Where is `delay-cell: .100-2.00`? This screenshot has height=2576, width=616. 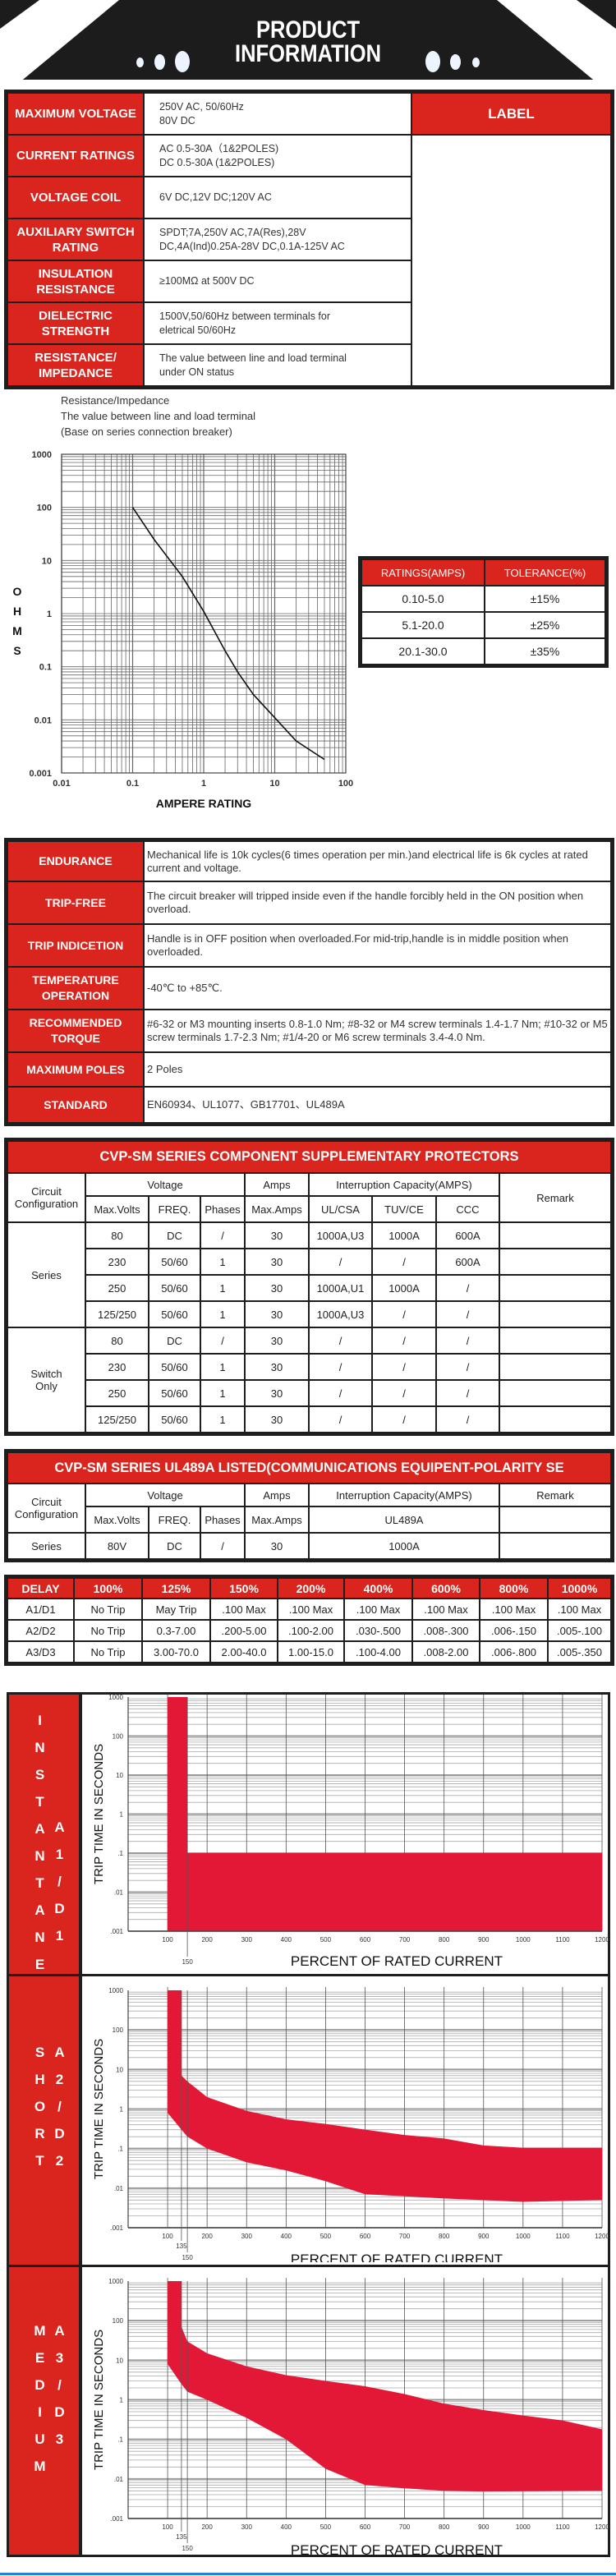 delay-cell: .100-2.00 is located at coordinates (311, 1630).